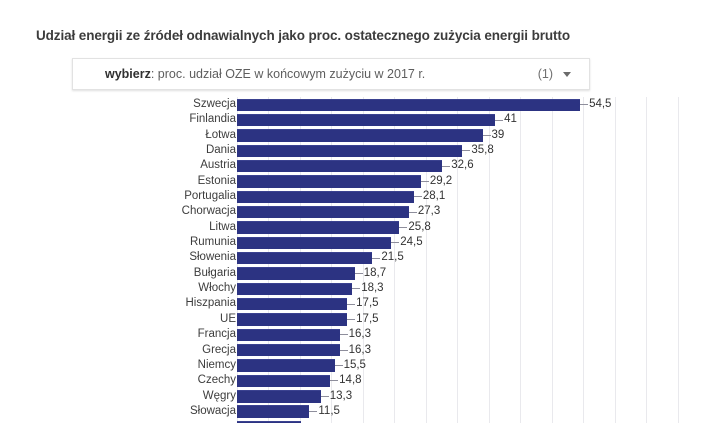  Describe the element at coordinates (341, 395) in the screenshot. I see `value-label: 13,3` at that location.